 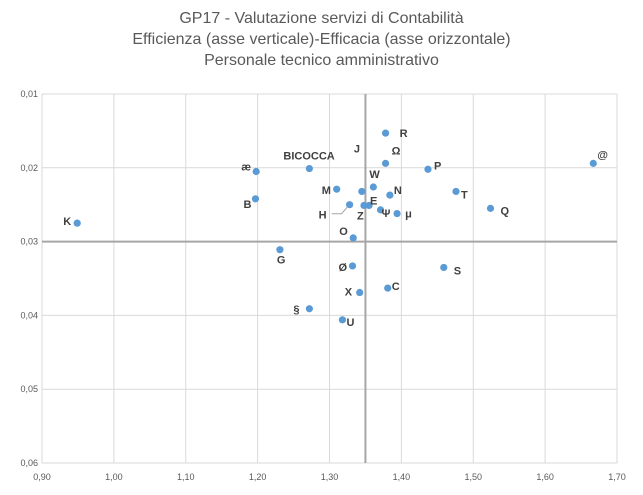 I want to click on data-label: B, so click(x=247, y=205).